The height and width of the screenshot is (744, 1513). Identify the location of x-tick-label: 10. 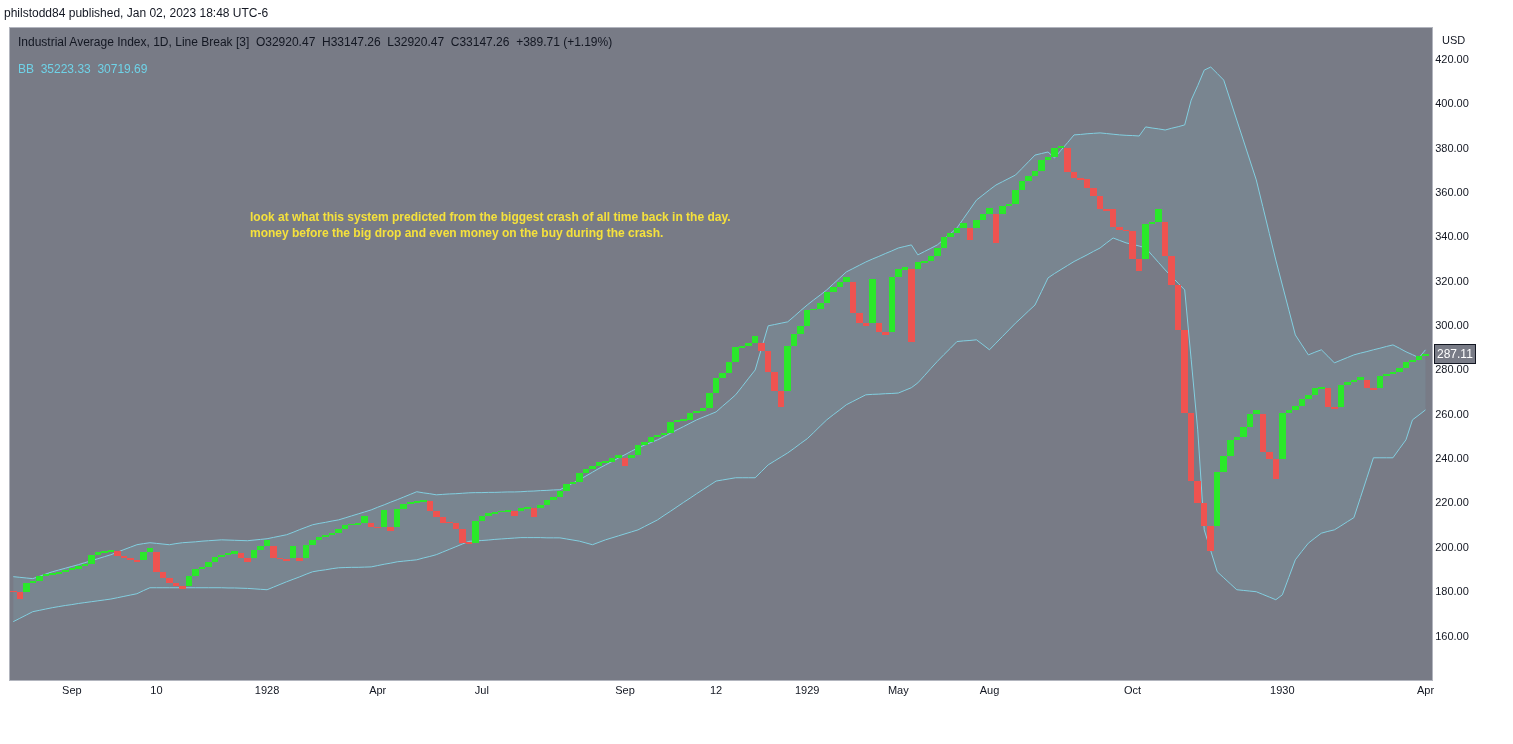
(156, 690).